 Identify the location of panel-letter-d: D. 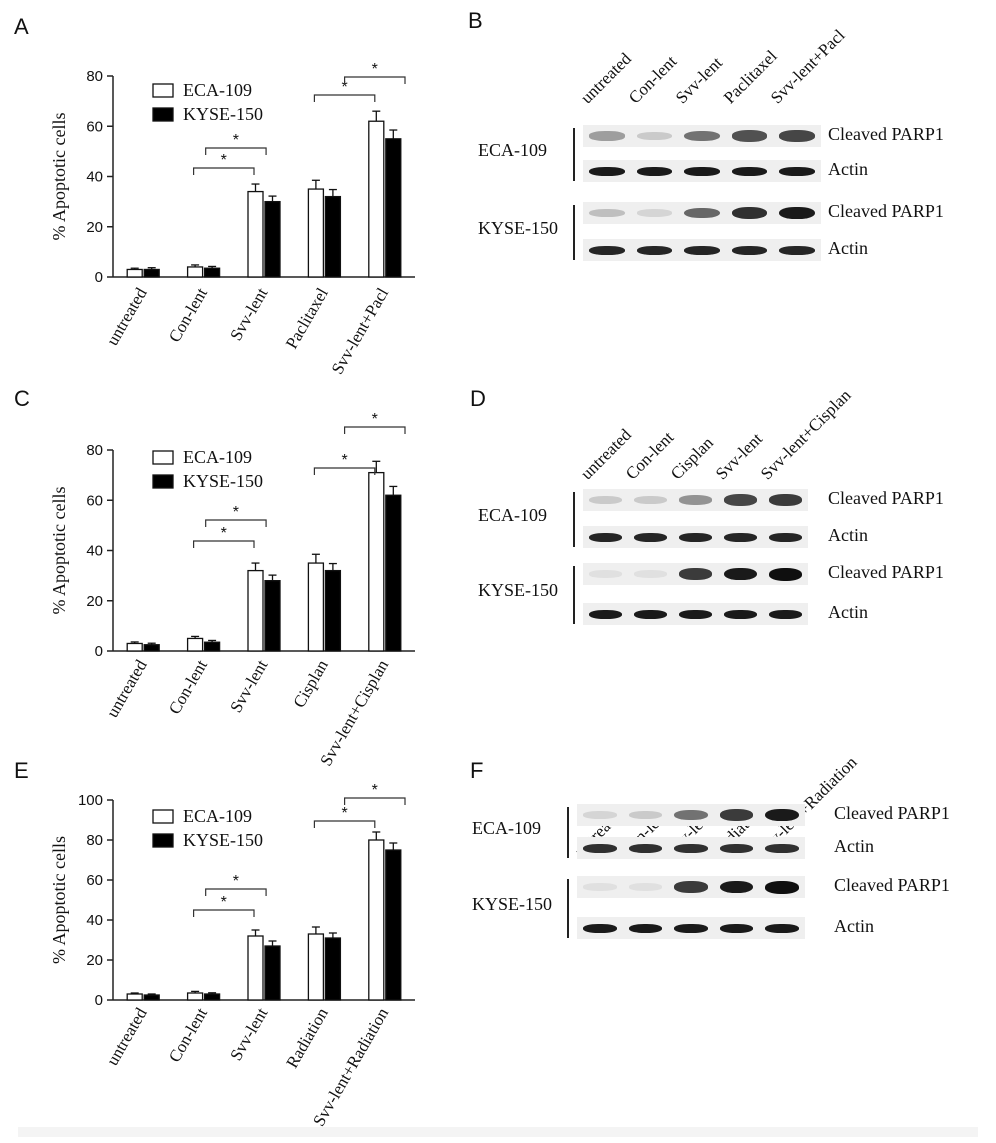
(478, 398).